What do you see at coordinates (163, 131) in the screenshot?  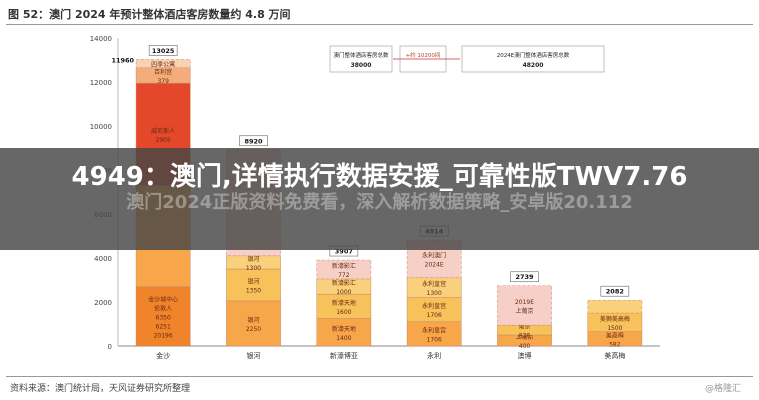 I see `segment-label: 威尼斯人` at bounding box center [163, 131].